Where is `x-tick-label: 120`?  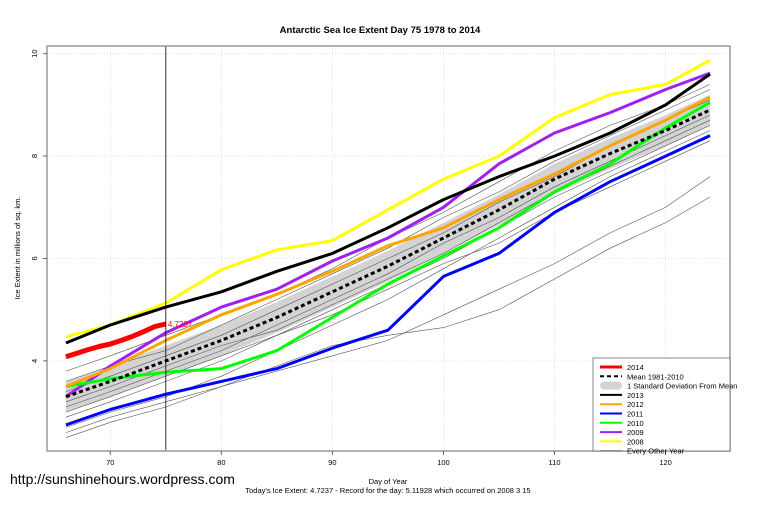
x-tick-label: 120 is located at coordinates (665, 462).